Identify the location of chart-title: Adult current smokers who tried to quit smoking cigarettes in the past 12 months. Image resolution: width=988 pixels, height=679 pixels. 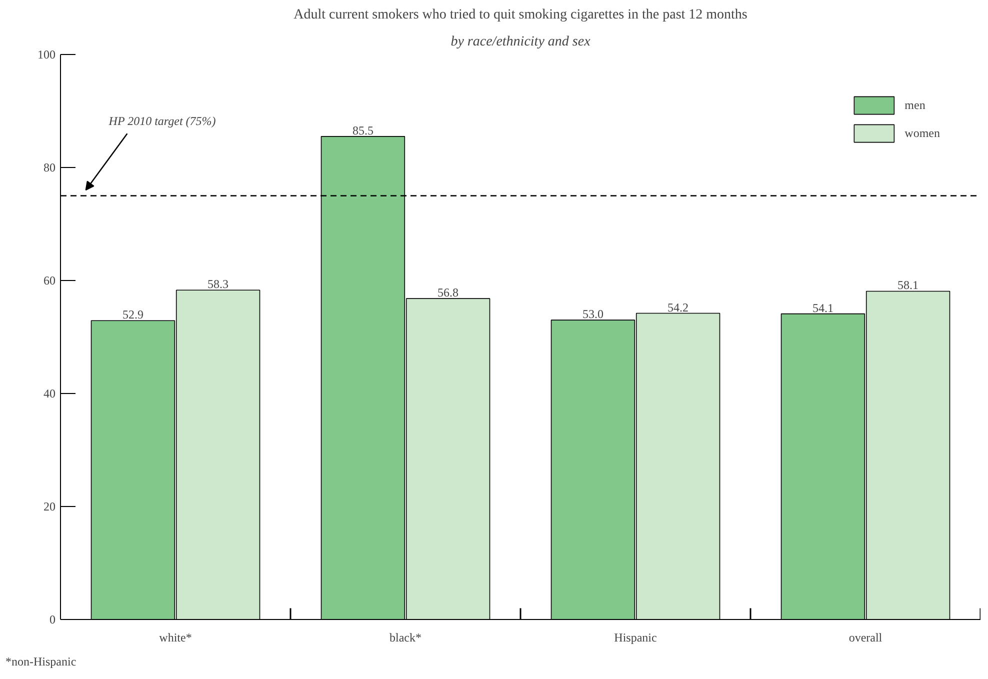
(521, 15).